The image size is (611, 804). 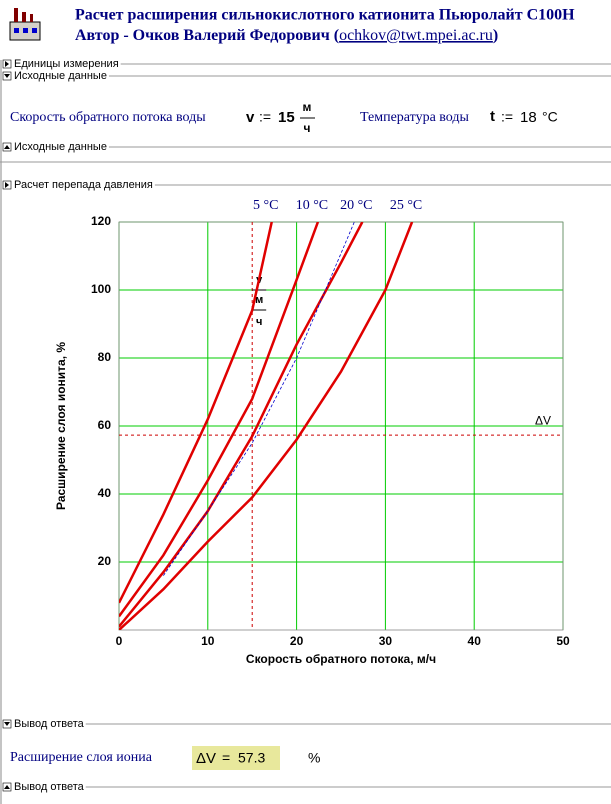 What do you see at coordinates (81, 757) in the screenshot?
I see `result-label: Расширение слоя иониа` at bounding box center [81, 757].